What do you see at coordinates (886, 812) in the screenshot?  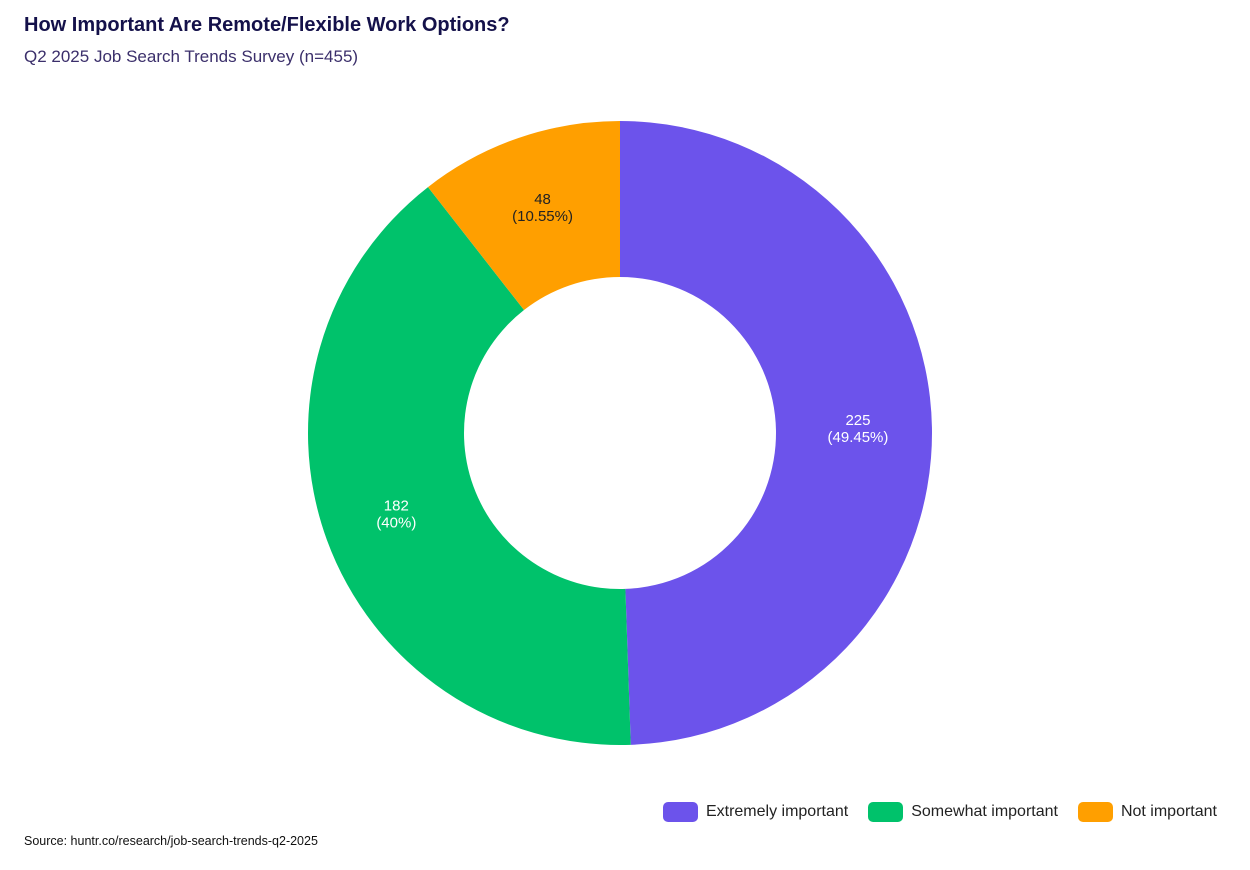 I see `legend-swatch-somewhat-important` at bounding box center [886, 812].